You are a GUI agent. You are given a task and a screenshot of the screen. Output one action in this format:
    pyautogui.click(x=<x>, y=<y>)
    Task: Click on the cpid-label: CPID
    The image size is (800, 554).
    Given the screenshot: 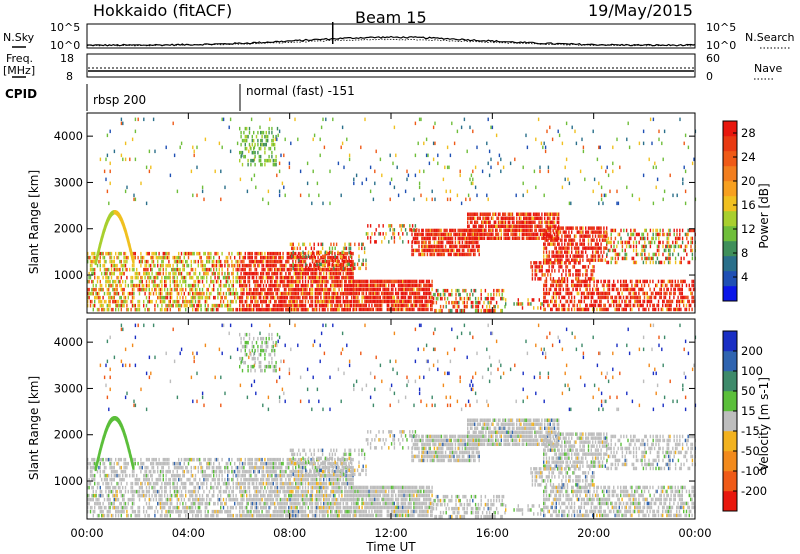 What is the action you would take?
    pyautogui.click(x=21, y=94)
    